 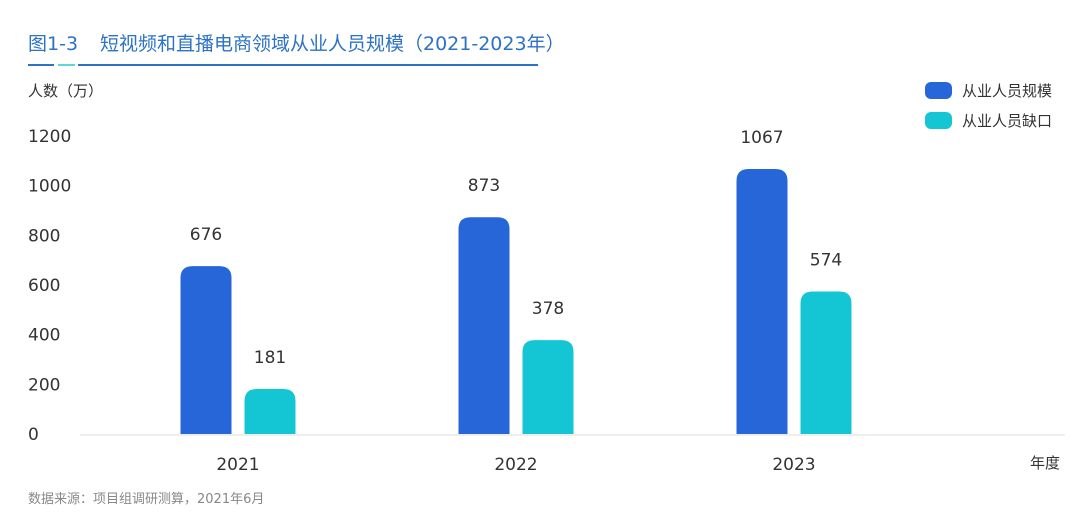 What do you see at coordinates (548, 387) in the screenshot?
I see `bar-gap-2022` at bounding box center [548, 387].